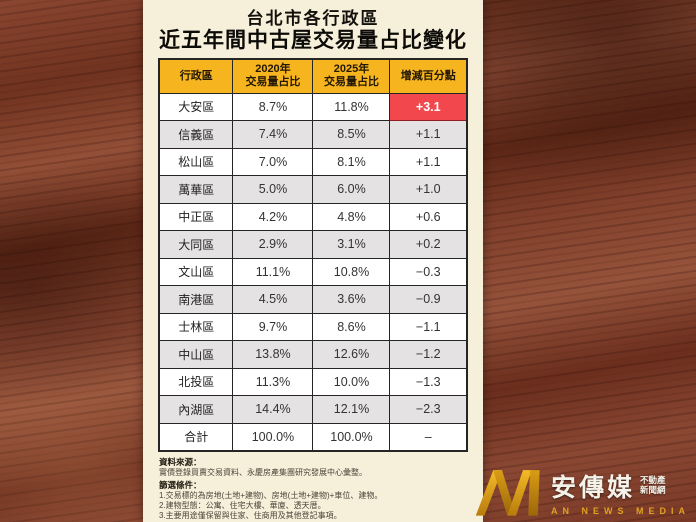 The image size is (696, 522). I want to click on column-header: 增減百分點, so click(428, 76).